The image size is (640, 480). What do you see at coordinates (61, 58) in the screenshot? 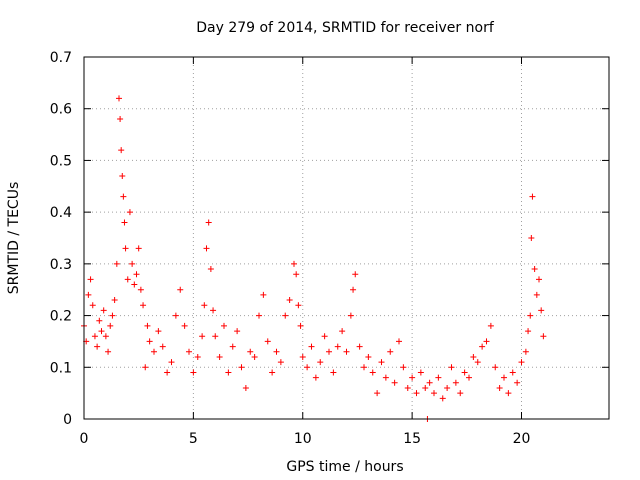
I see `y-tick-label: 0.7` at bounding box center [61, 58].